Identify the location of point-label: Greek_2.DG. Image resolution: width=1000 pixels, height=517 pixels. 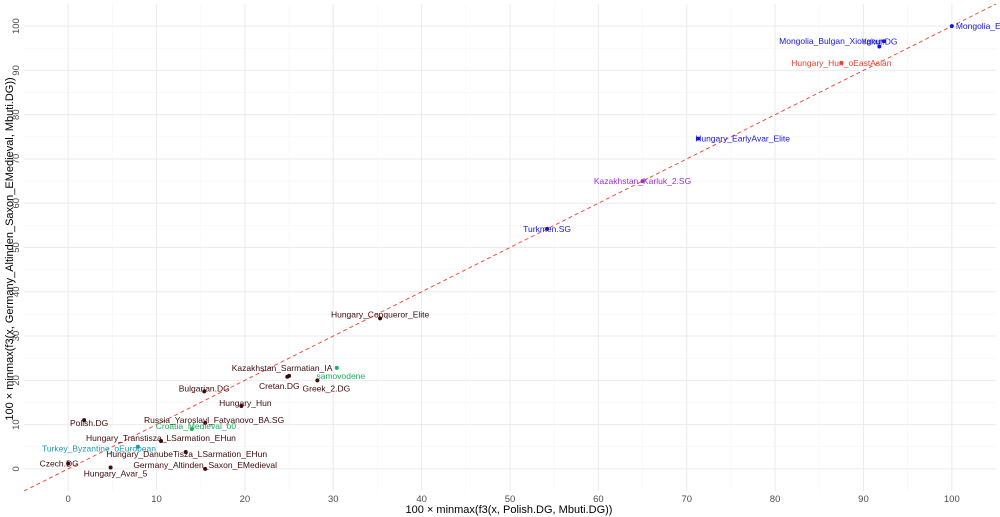
(327, 388).